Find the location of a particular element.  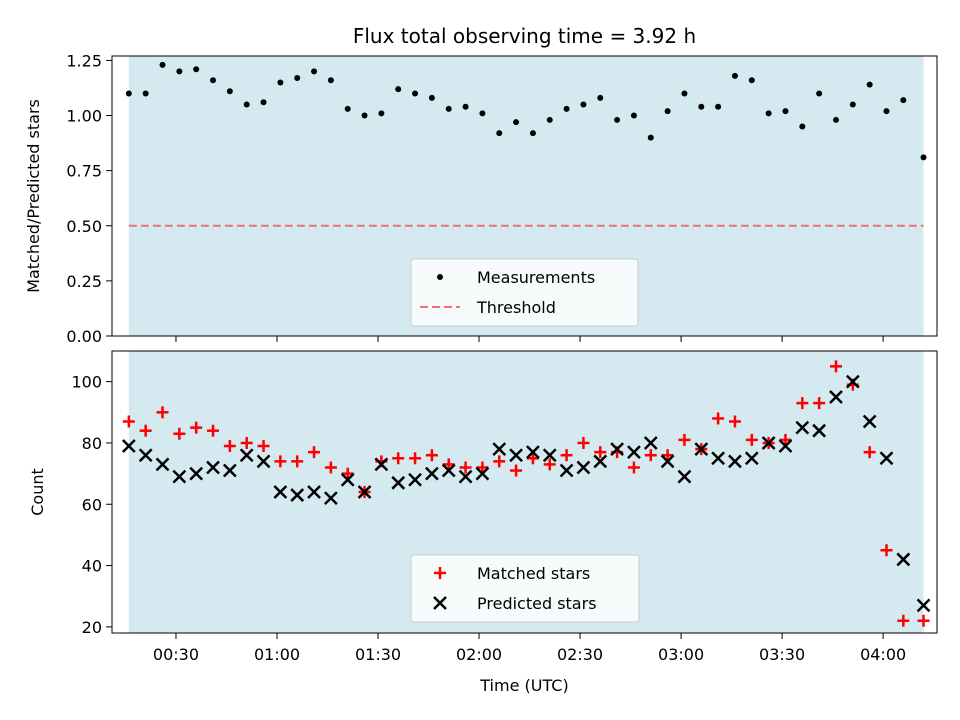

y-tick-label: 100 is located at coordinates (86, 382).